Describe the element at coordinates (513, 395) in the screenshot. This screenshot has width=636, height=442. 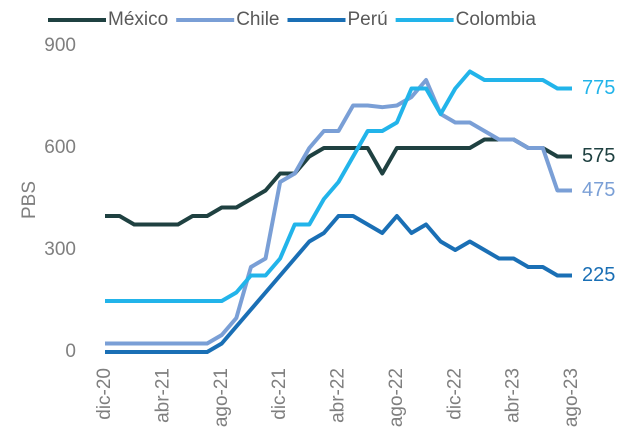
I see `x-tick-label: abr-23` at that location.